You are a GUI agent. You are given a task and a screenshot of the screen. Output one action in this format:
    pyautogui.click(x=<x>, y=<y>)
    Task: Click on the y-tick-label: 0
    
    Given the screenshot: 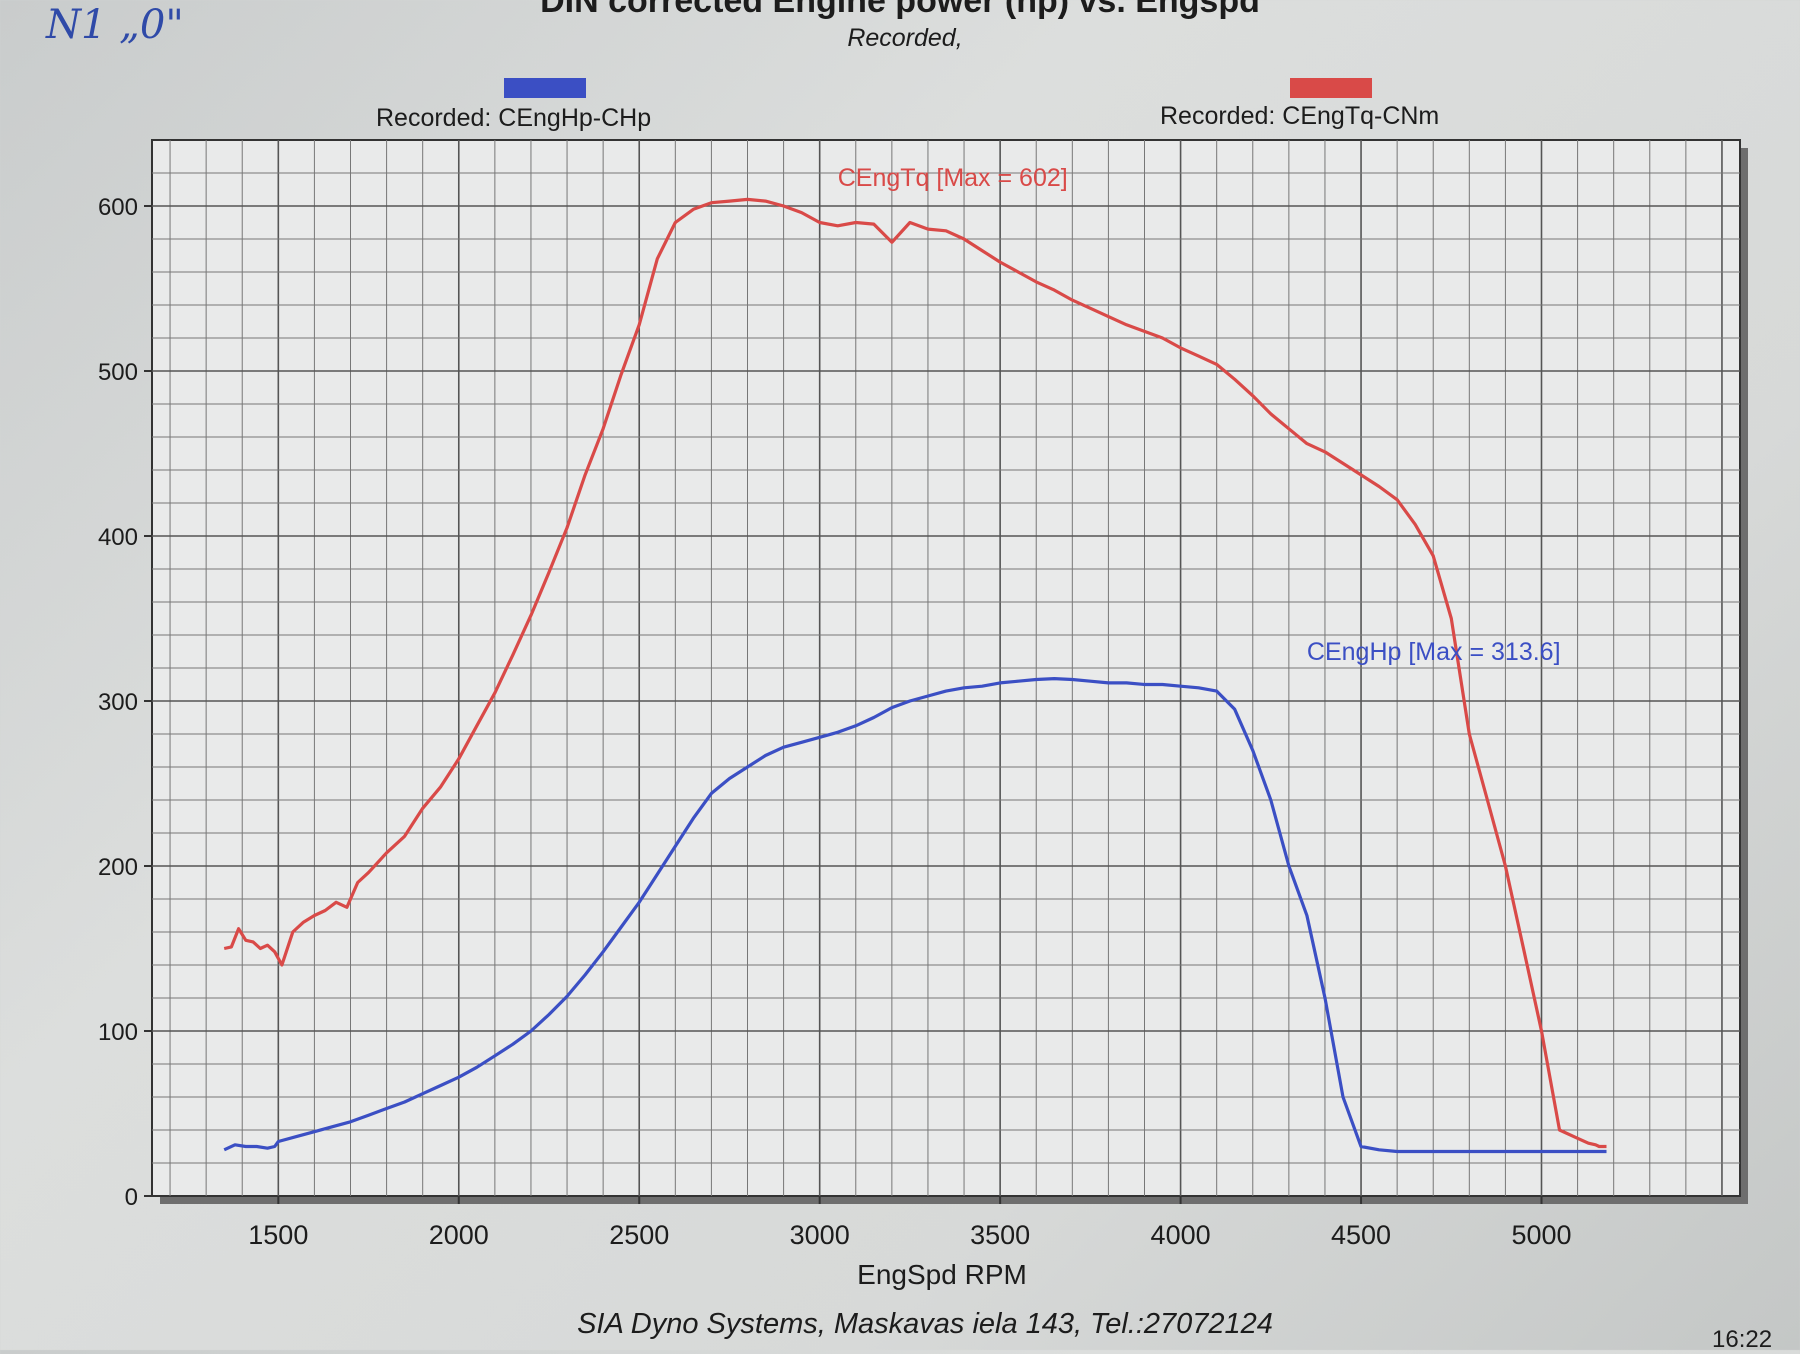 What is the action you would take?
    pyautogui.click(x=131, y=1197)
    